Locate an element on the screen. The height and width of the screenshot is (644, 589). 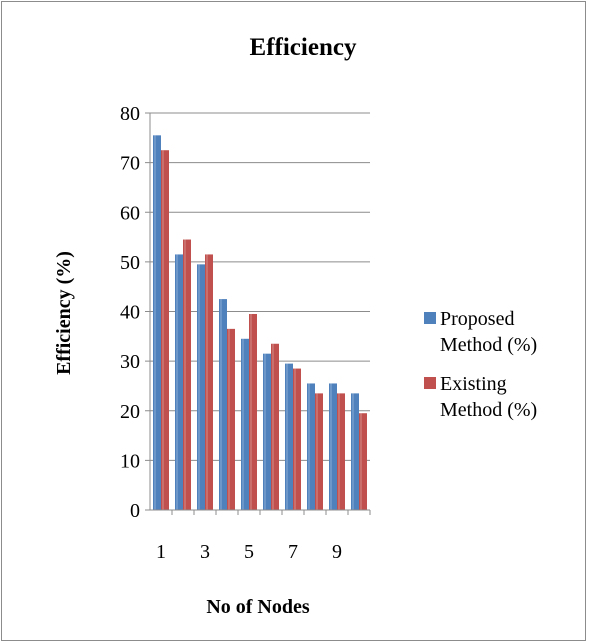
y-tick-label: 60 is located at coordinates (130, 213).